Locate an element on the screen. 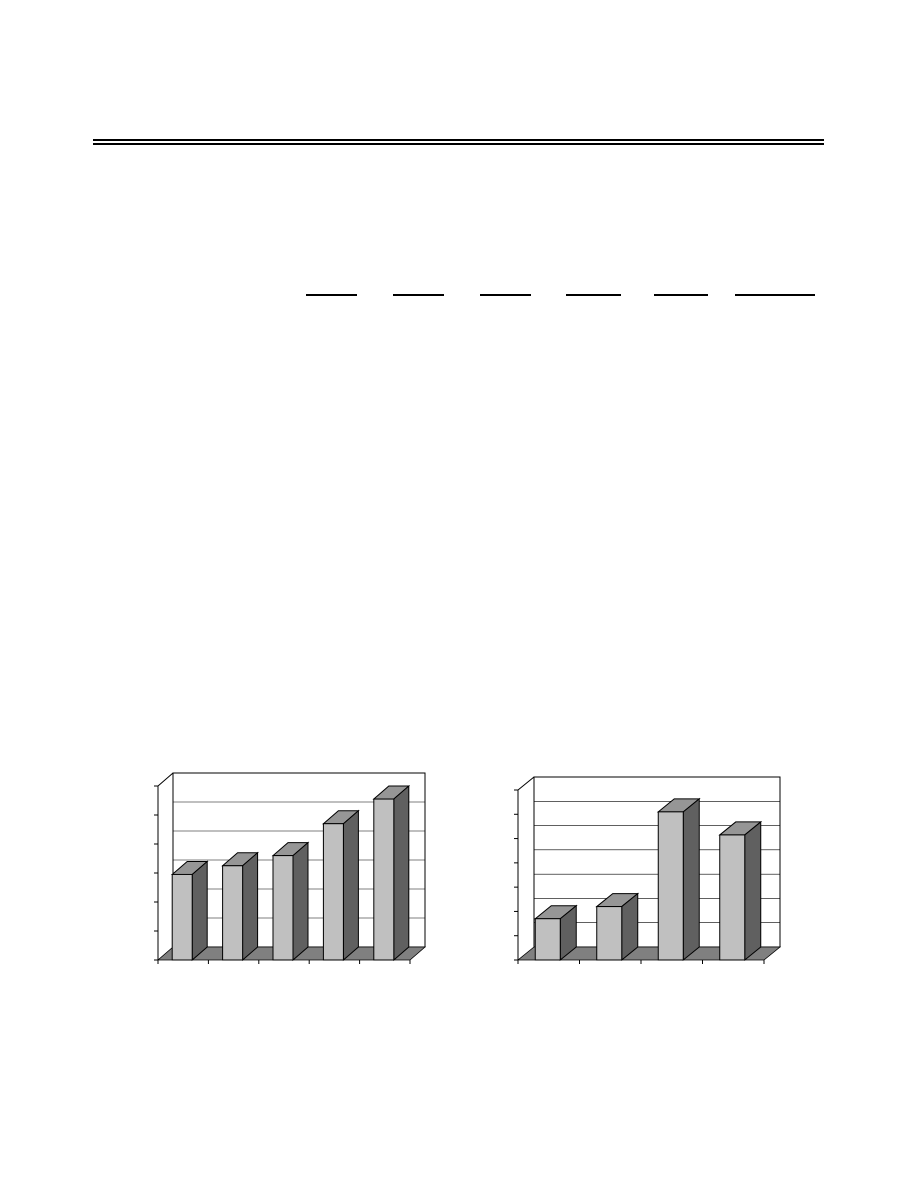 This screenshot has height=1188, width=918. bar-chart-left is located at coordinates (290, 870).